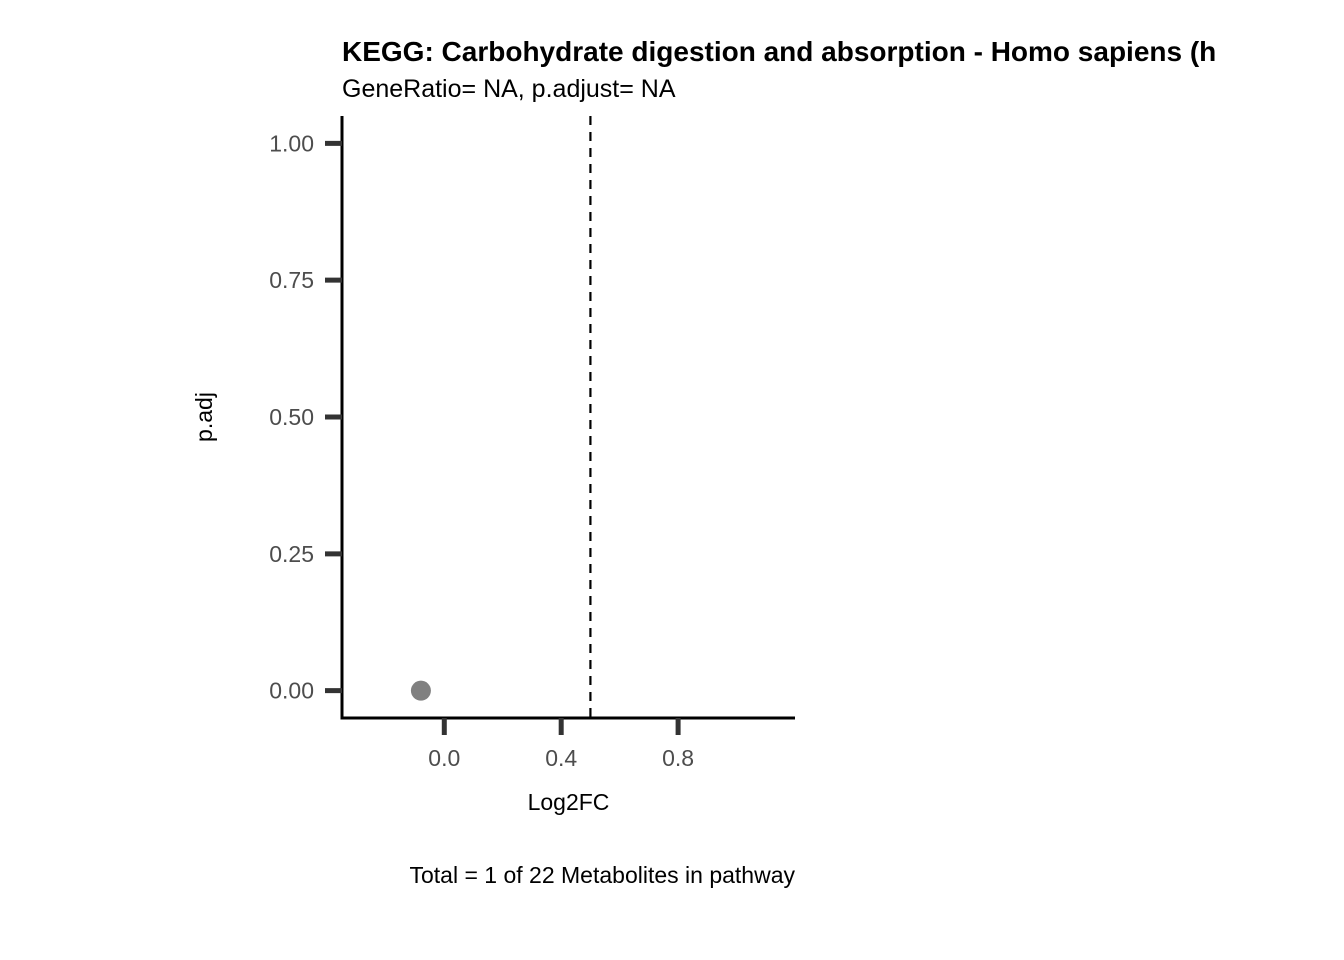 This screenshot has height=960, width=1344. What do you see at coordinates (678, 758) in the screenshot?
I see `x-tick-label: 0.8` at bounding box center [678, 758].